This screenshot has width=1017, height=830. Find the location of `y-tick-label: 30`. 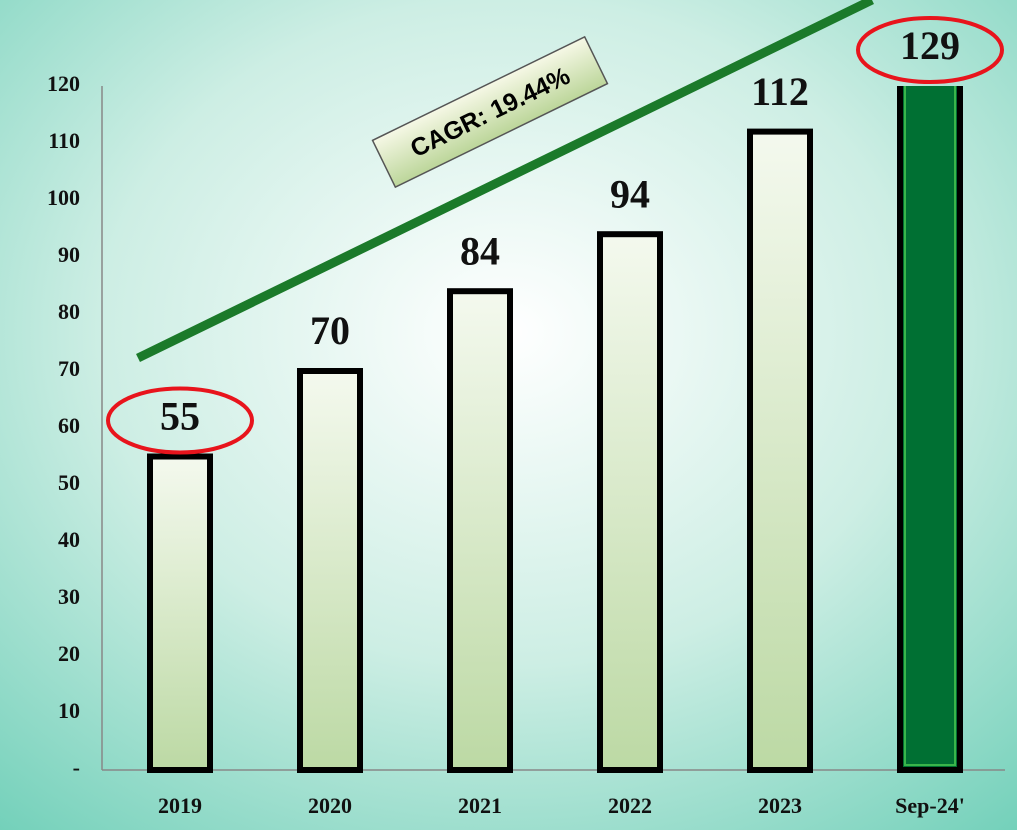

y-tick-label: 30 is located at coordinates (69, 596).